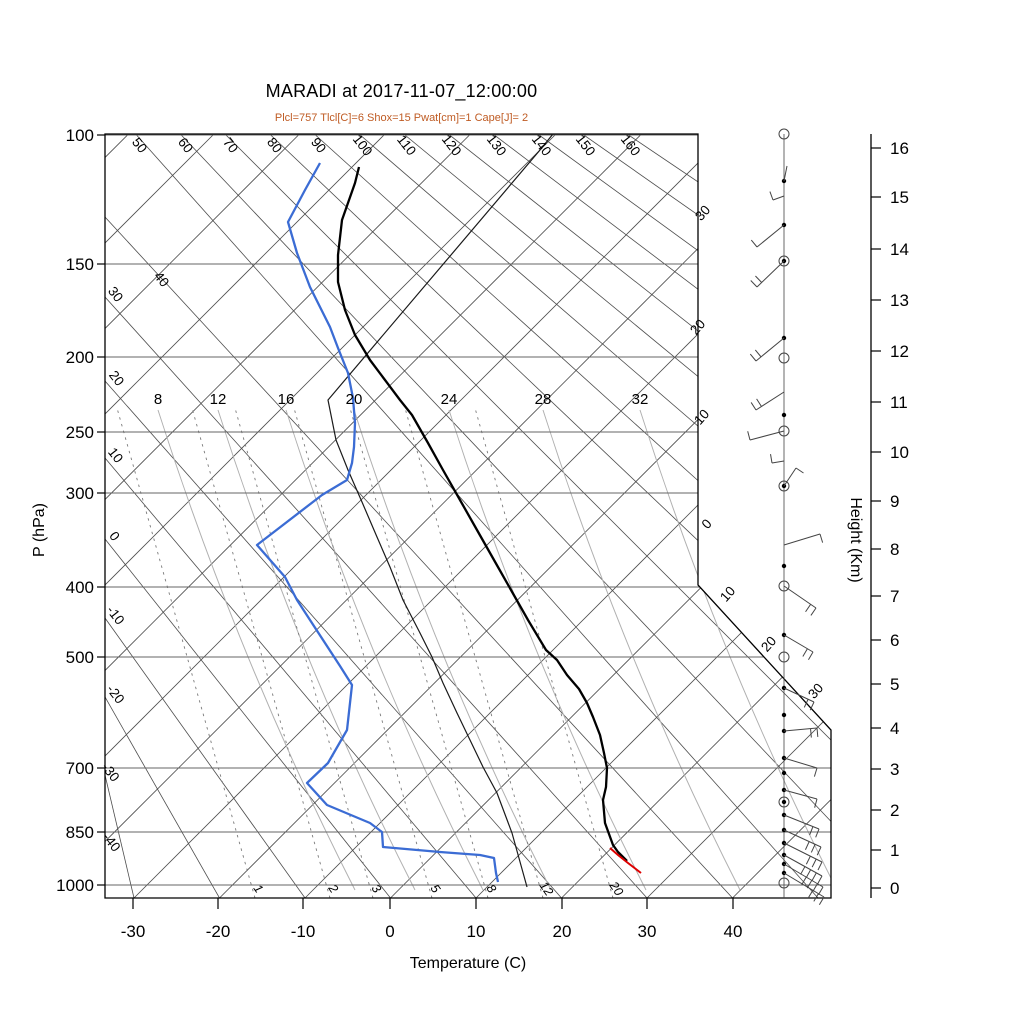 The height and width of the screenshot is (1024, 1024). What do you see at coordinates (899, 197) in the screenshot?
I see `svg-text: 15` at bounding box center [899, 197].